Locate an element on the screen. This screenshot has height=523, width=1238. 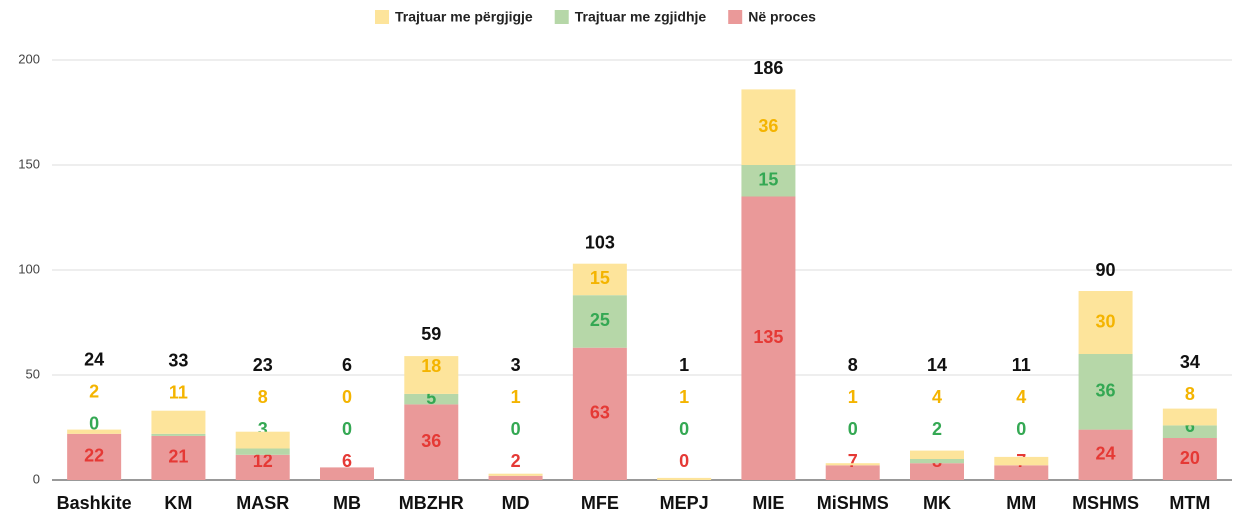
legend-label: Trajtuar me përgjigje is located at coordinates (464, 17).